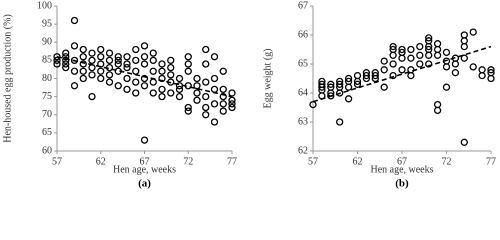  What do you see at coordinates (402, 161) in the screenshot?
I see `x-tick-label: 67` at bounding box center [402, 161].